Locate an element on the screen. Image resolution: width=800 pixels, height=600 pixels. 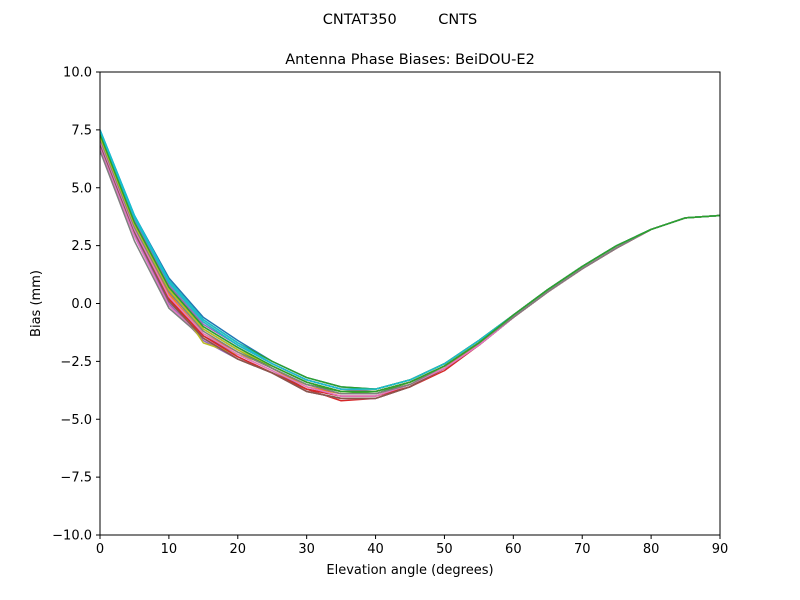
y-tick-label: 2.5 is located at coordinates (81, 246).